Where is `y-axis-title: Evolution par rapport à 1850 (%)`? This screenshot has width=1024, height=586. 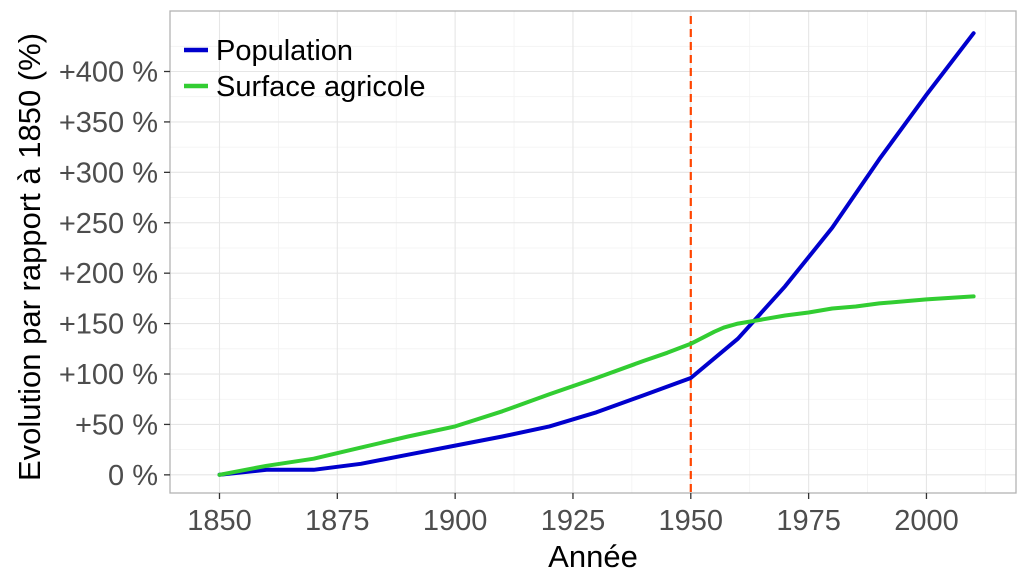 y-axis-title: Evolution par rapport à 1850 (%) is located at coordinates (29, 257).